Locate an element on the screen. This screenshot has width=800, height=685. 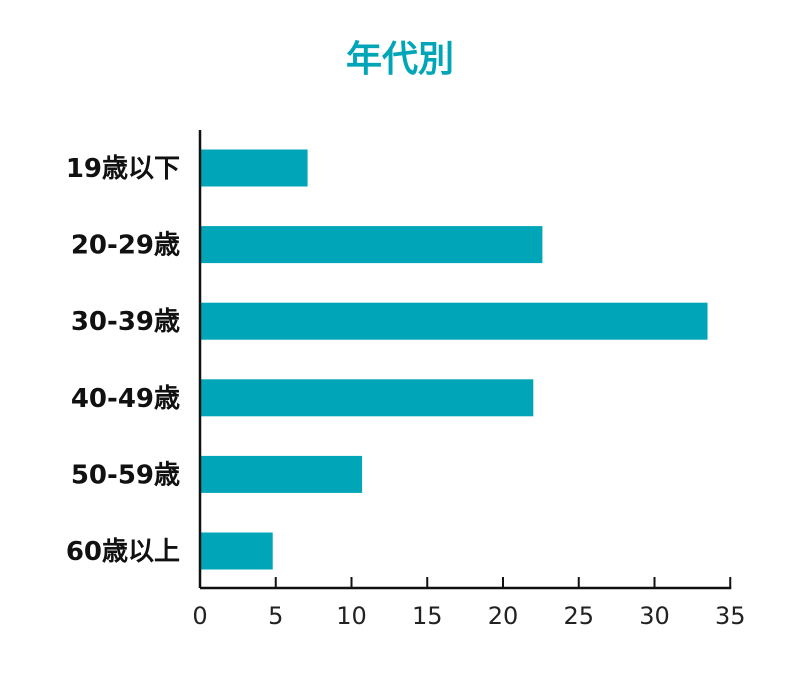
x-axis-ticks: 0 5 10 15 20 25 30 35 is located at coordinates (469, 603).